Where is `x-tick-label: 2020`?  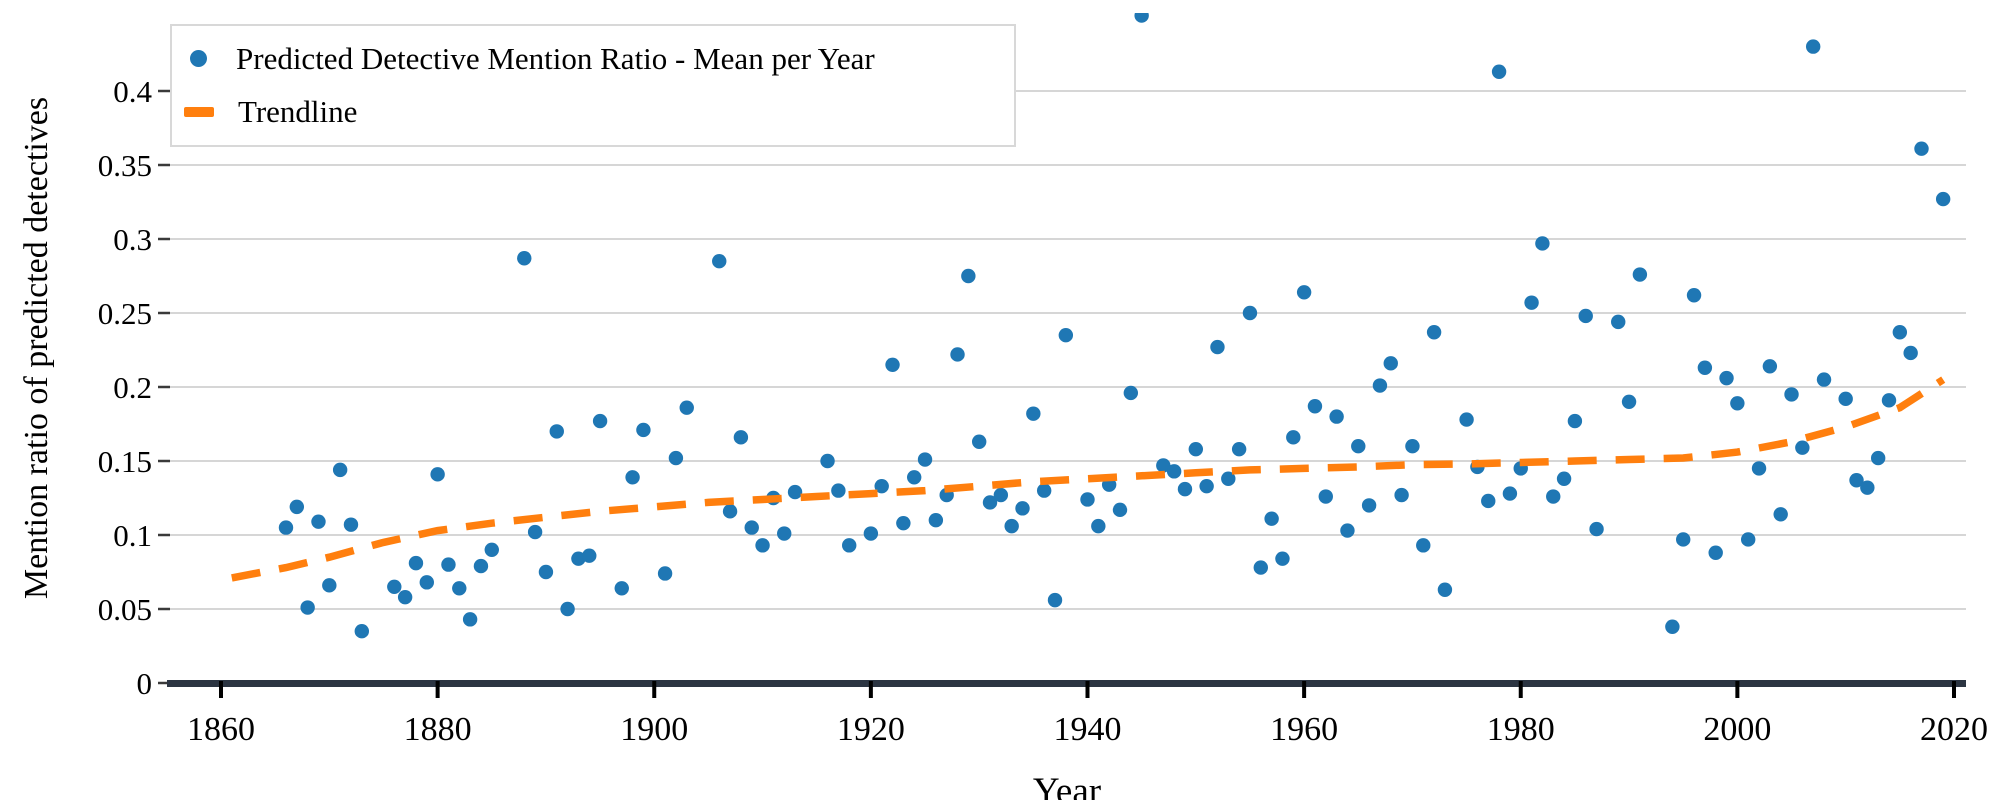 x-tick-label: 2020 is located at coordinates (1954, 729).